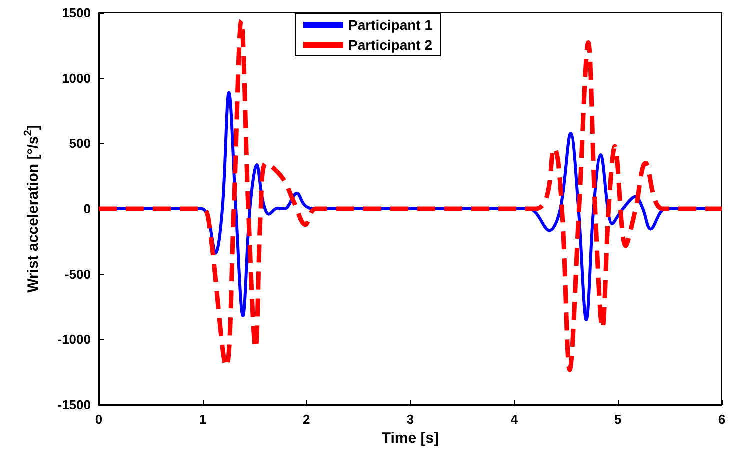 The image size is (736, 453). I want to click on y-axis-title: Wrist acceleration [°/s2], so click(32, 209).